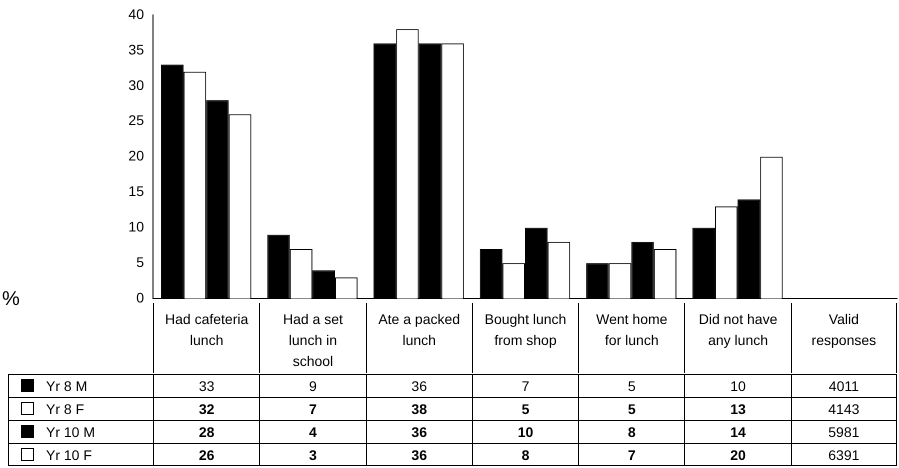  What do you see at coordinates (312, 338) in the screenshot?
I see `x-tick-label: Had a set lunch in school` at bounding box center [312, 338].